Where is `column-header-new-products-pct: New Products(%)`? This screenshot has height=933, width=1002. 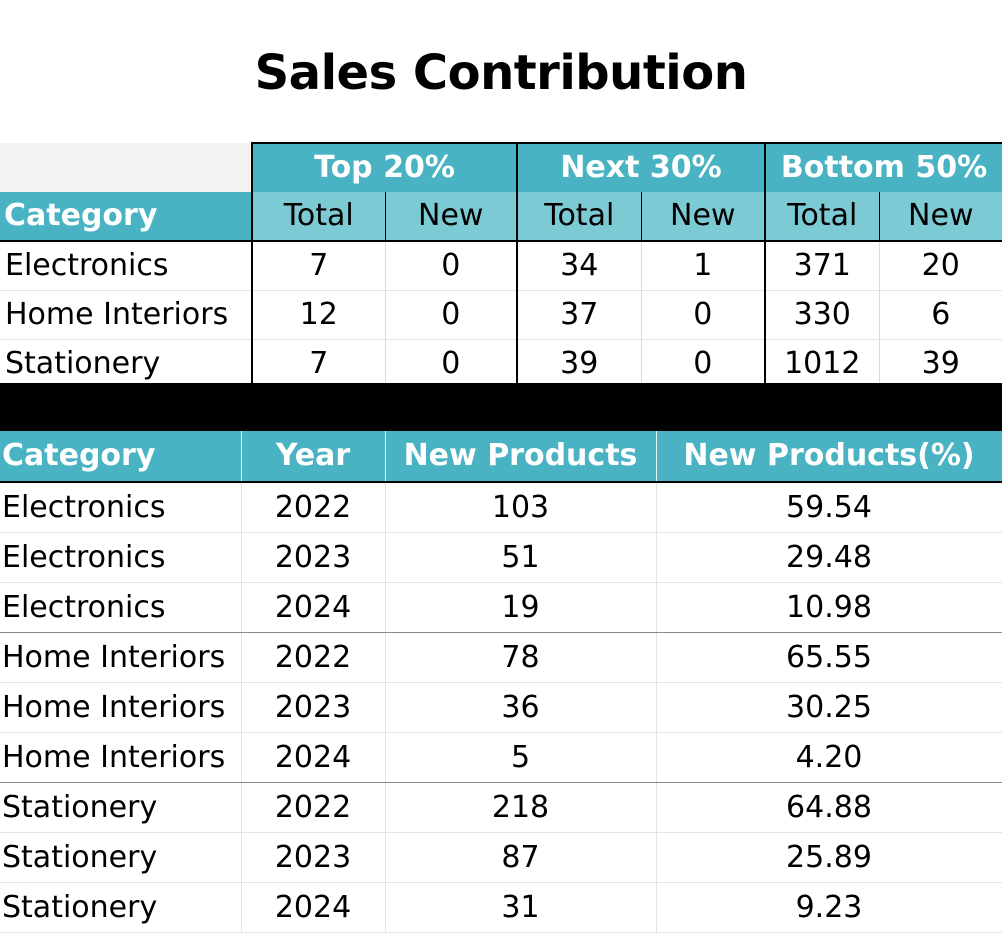 column-header-new-products-pct: New Products(%) is located at coordinates (828, 457).